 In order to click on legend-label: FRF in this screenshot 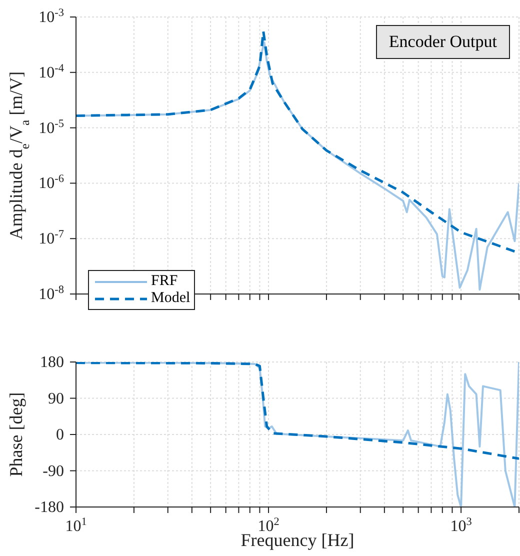, I will do `click(164, 281)`.